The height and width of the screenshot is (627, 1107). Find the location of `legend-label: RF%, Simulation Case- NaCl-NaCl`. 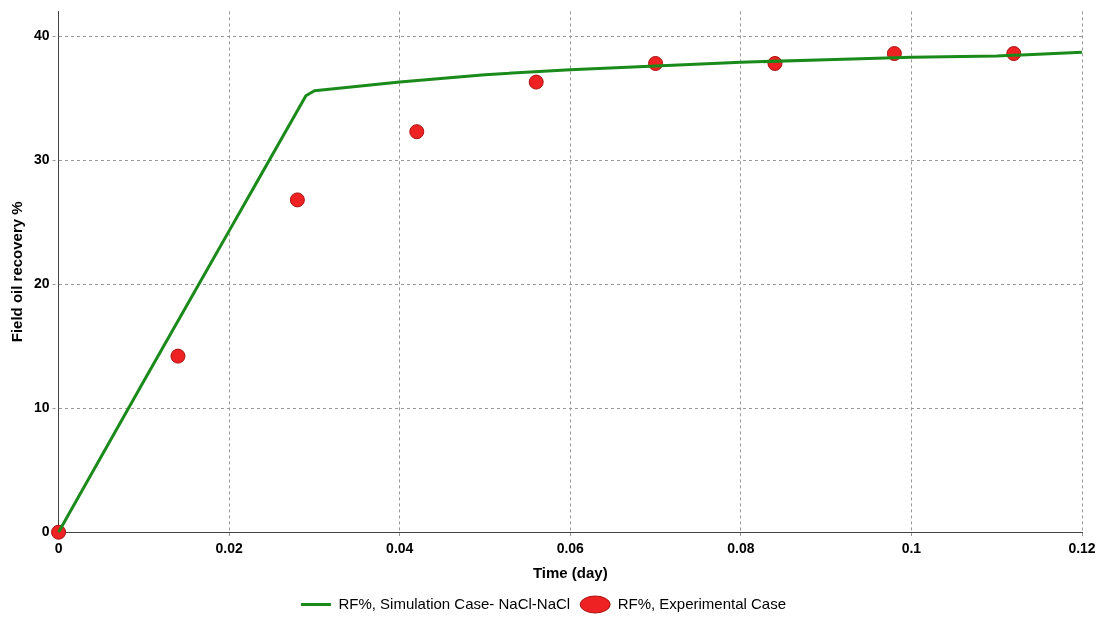

legend-label: RF%, Simulation Case- NaCl-NaCl is located at coordinates (454, 603).